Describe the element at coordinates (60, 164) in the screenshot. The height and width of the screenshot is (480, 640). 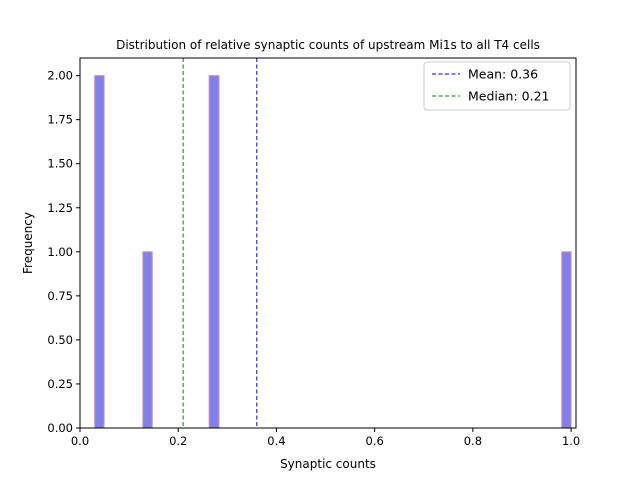
I see `y-tick-label: 1.50` at that location.